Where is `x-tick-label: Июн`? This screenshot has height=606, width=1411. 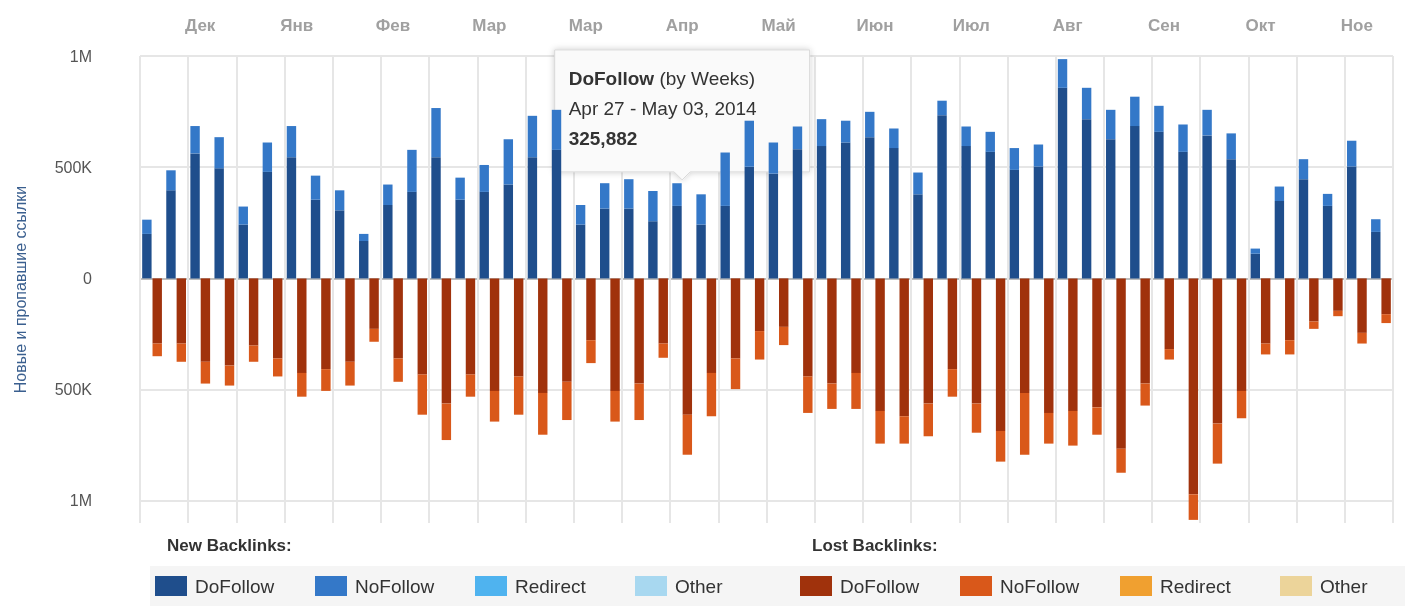
x-tick-label: Июн is located at coordinates (875, 25).